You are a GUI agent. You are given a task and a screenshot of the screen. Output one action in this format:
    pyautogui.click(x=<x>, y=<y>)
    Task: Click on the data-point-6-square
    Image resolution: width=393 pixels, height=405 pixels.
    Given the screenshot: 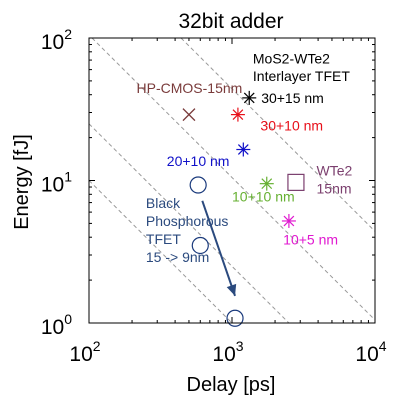 What is the action you would take?
    pyautogui.click(x=296, y=182)
    